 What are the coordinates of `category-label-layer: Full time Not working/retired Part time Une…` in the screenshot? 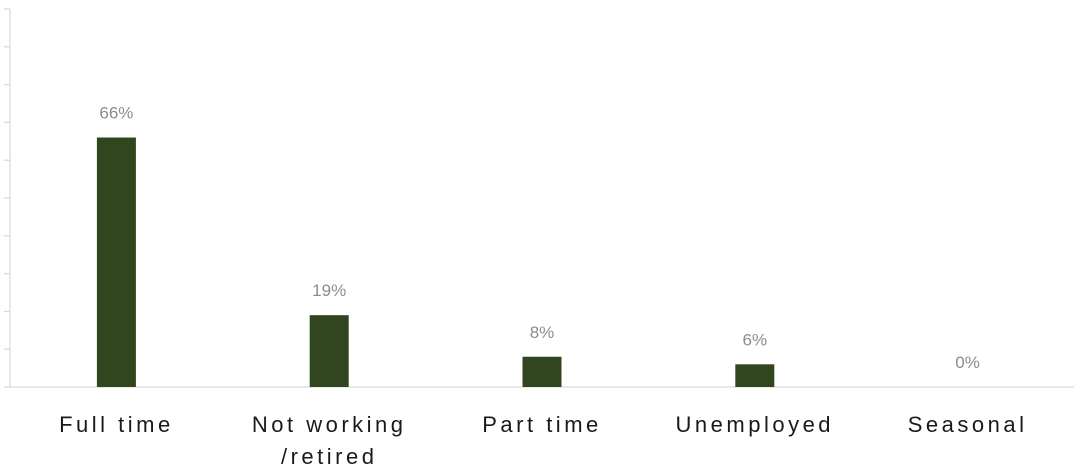 It's located at (543, 440).